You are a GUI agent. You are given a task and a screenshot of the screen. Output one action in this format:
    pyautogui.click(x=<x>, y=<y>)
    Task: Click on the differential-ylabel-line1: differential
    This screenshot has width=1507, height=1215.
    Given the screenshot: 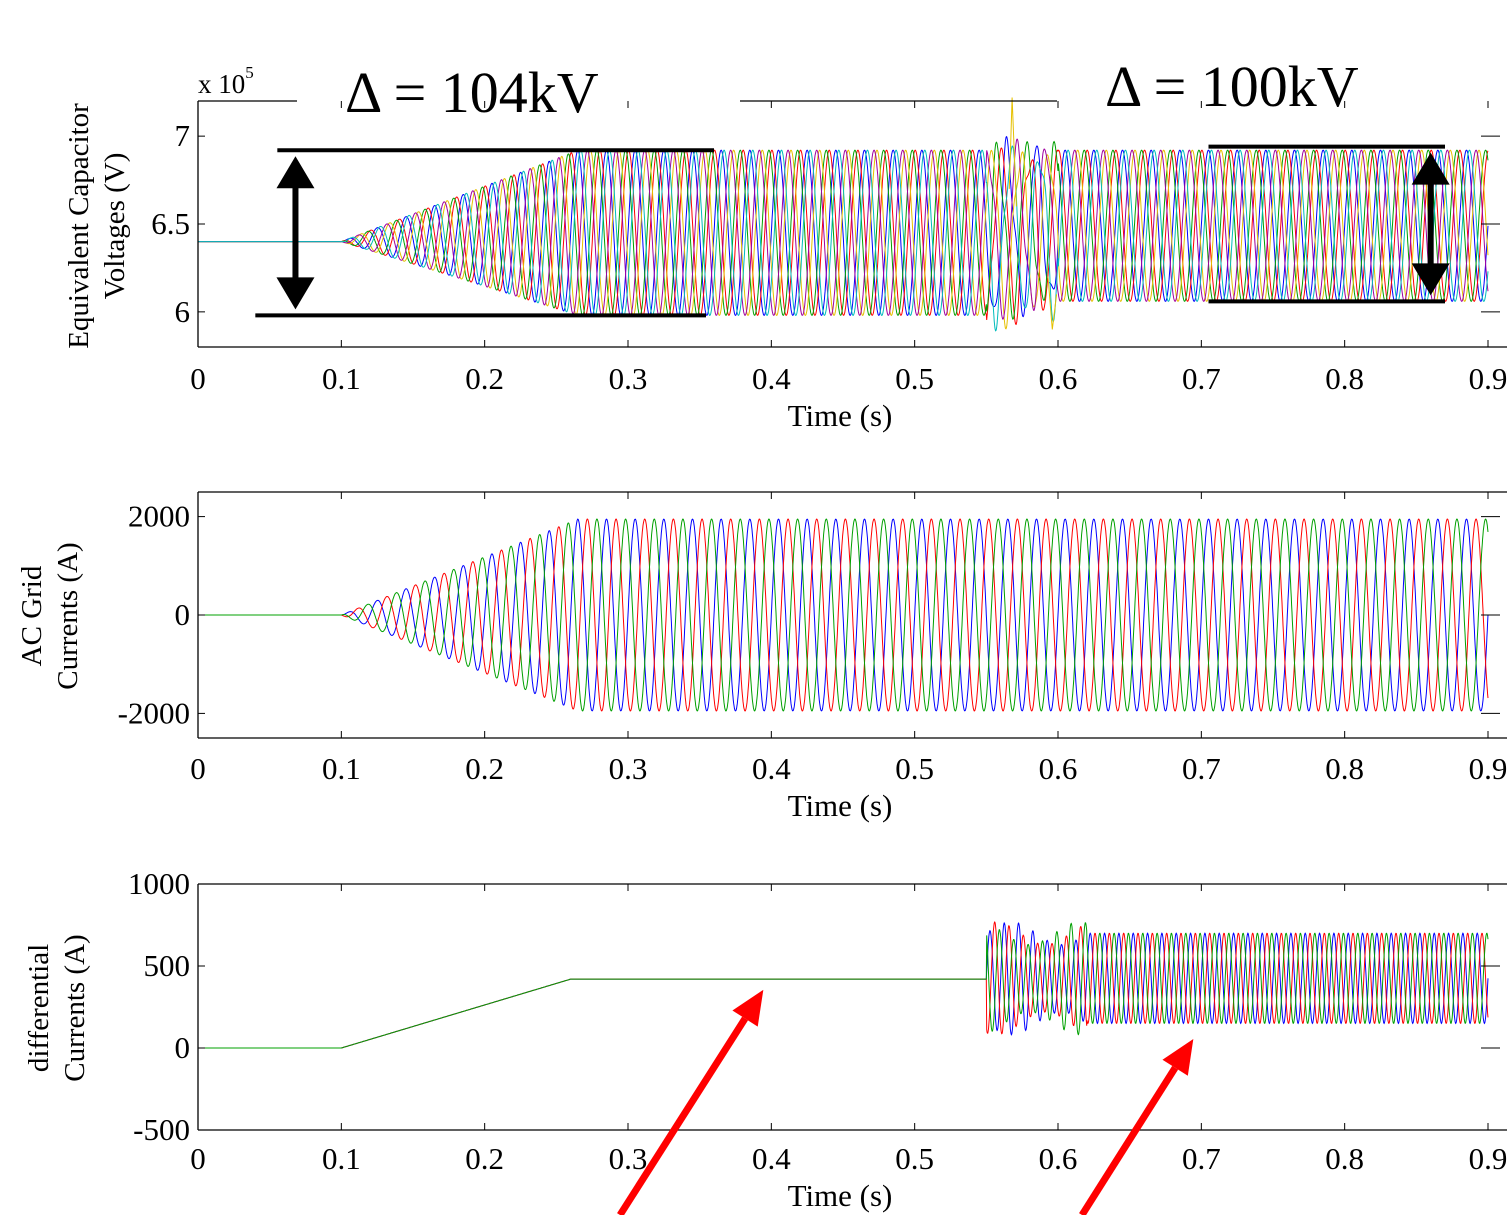 What is the action you would take?
    pyautogui.click(x=39, y=1008)
    